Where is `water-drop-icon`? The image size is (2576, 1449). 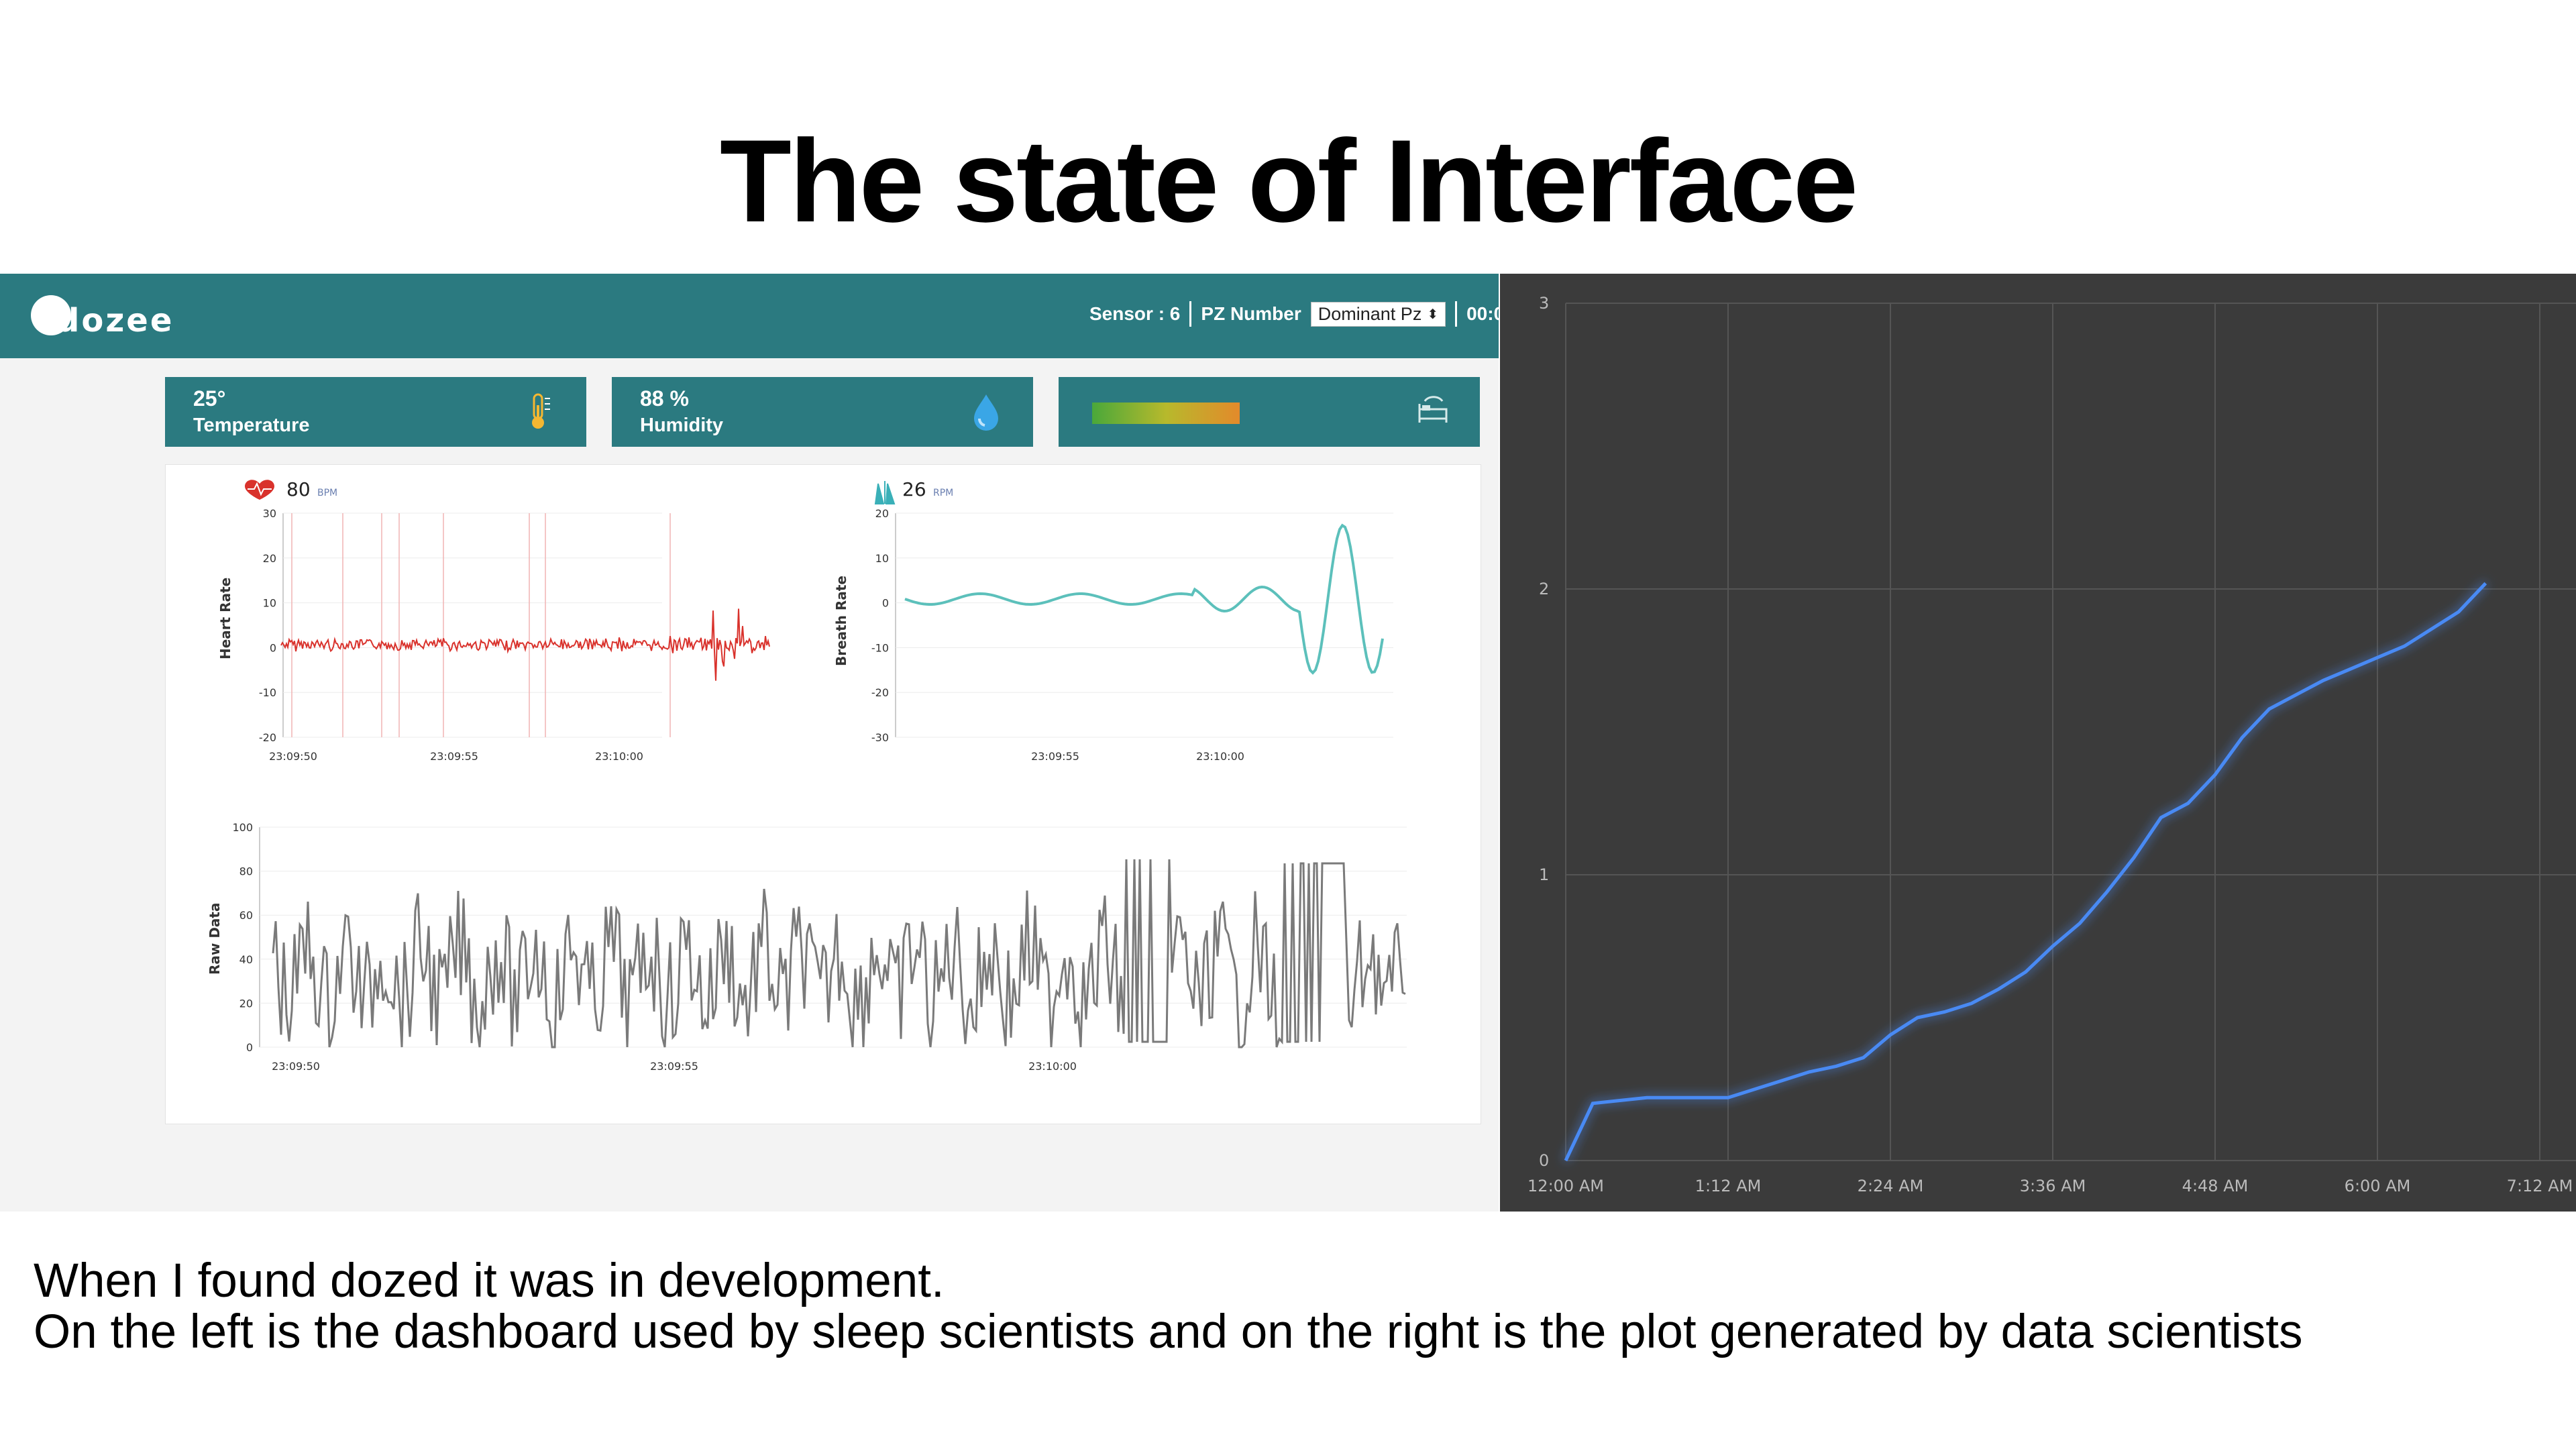
water-drop-icon is located at coordinates (986, 412).